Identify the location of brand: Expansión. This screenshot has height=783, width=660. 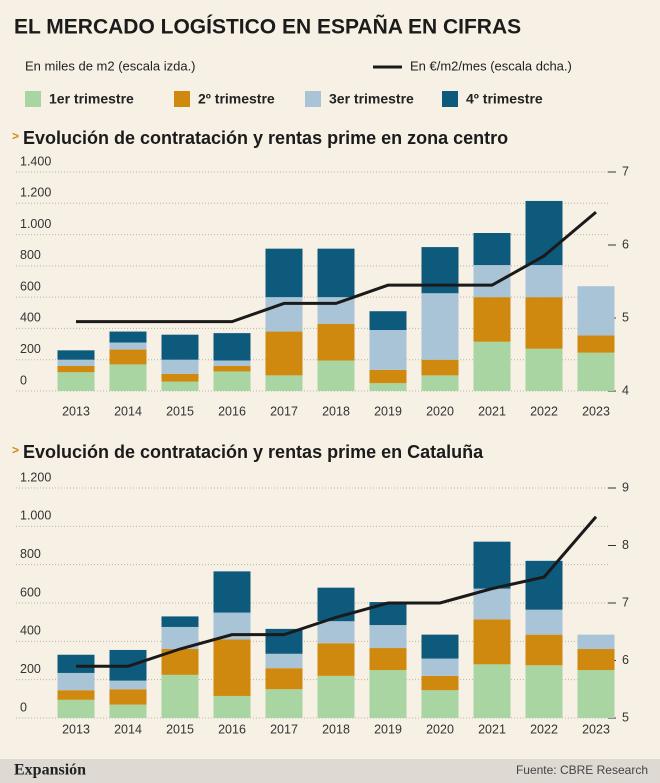
(50, 770).